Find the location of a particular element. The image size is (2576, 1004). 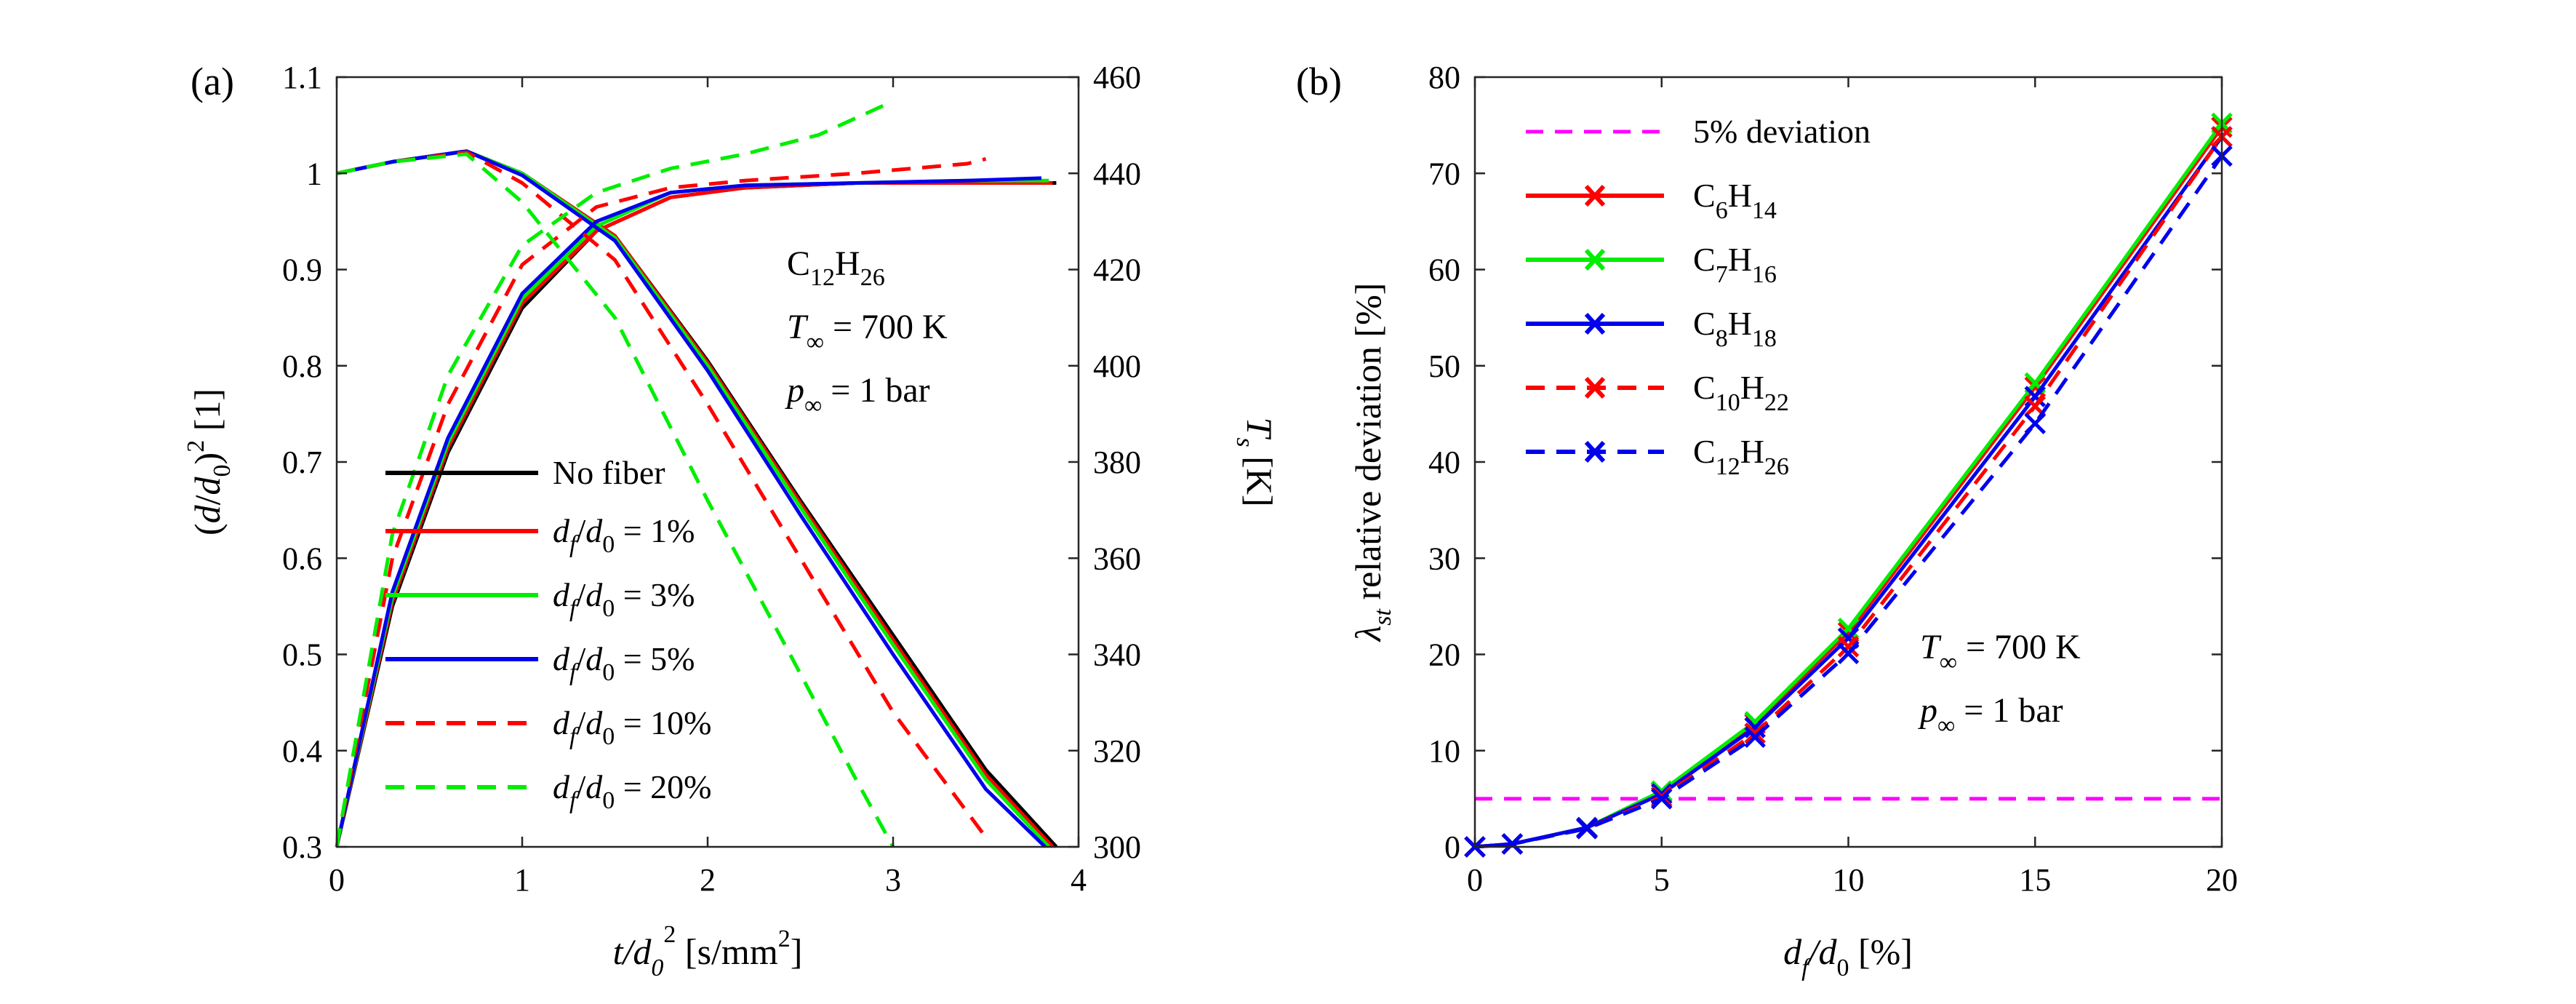

legend-label-c6h14: C6H14 is located at coordinates (1735, 200).